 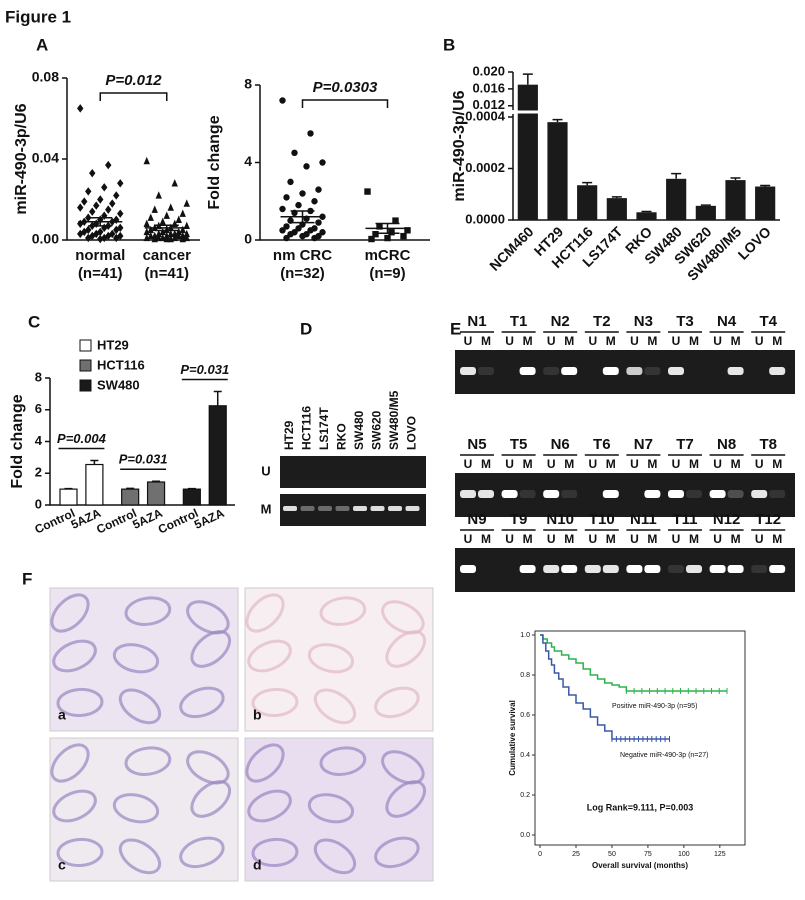 I want to click on x-tick-label: NCM460, so click(x=511, y=248).